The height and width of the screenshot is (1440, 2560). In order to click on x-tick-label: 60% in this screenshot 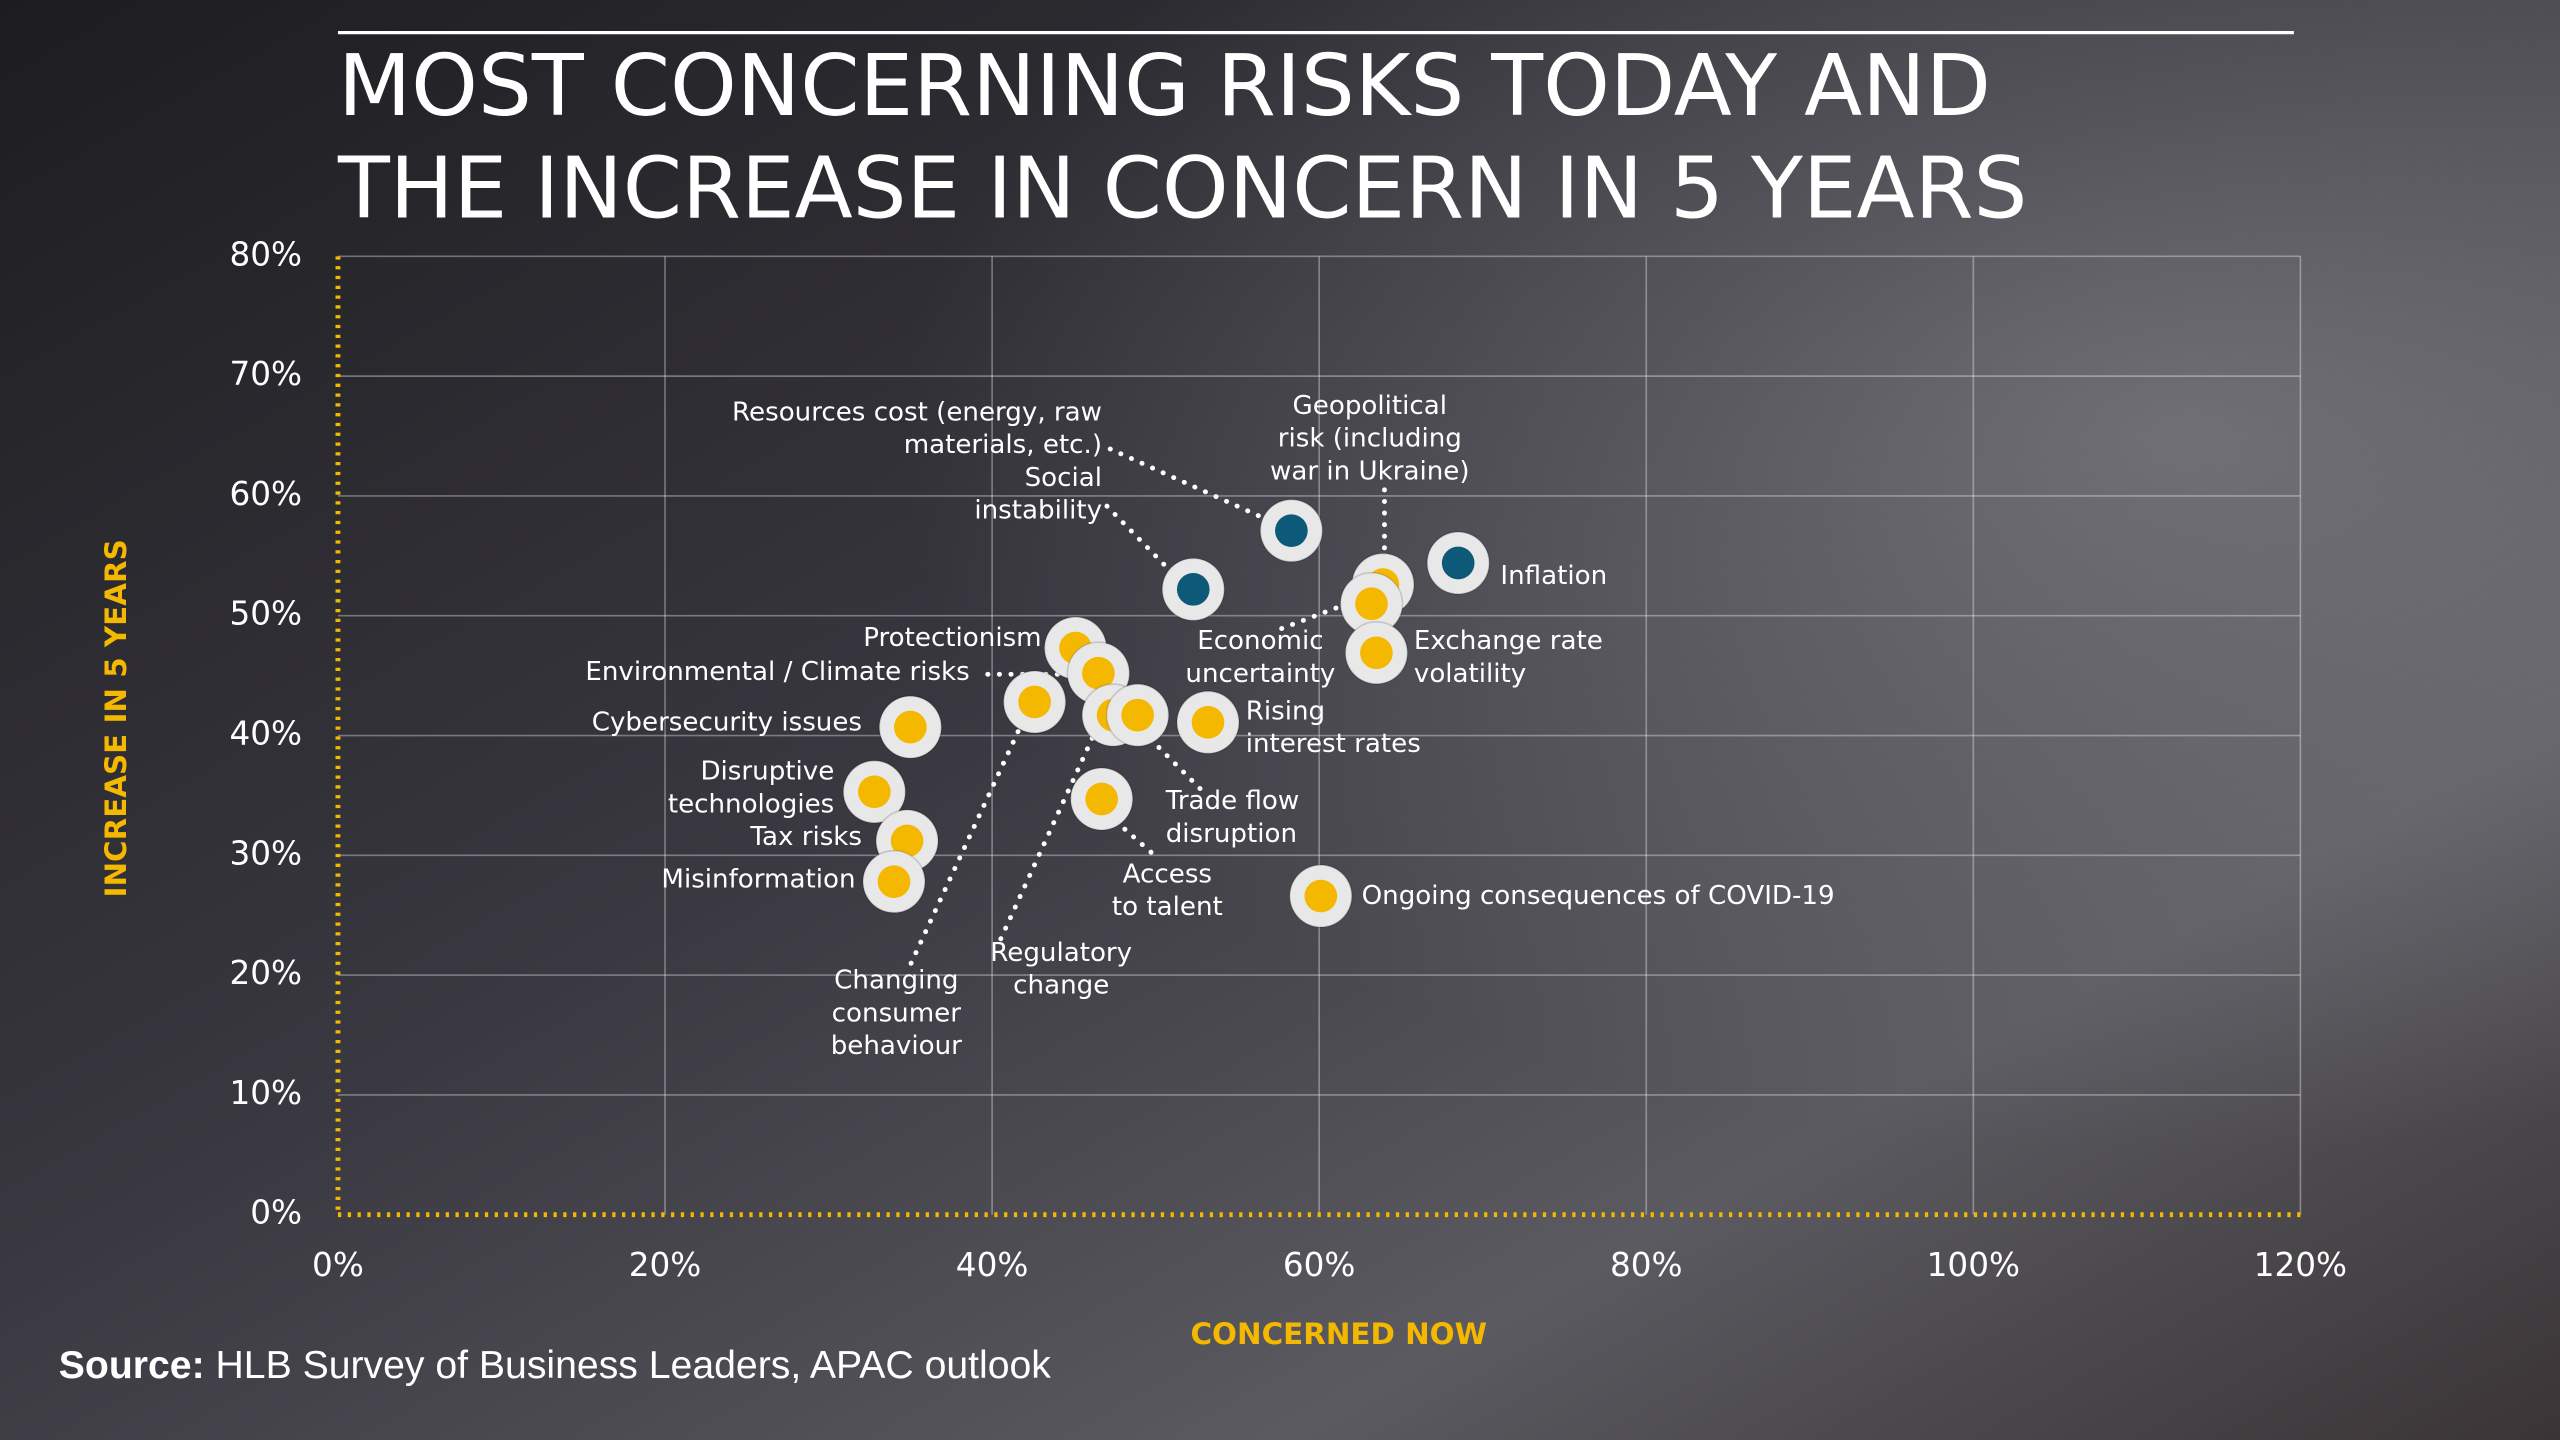, I will do `click(1319, 1265)`.